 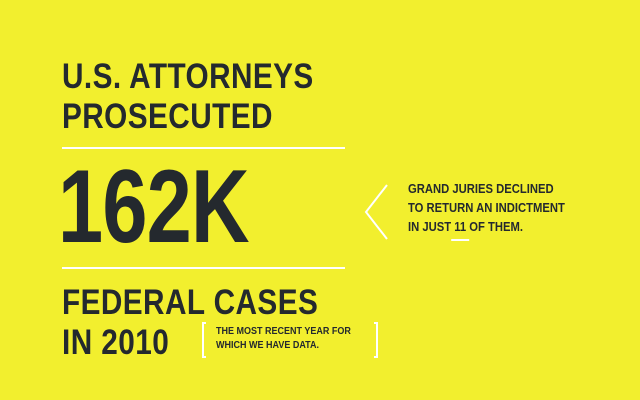 What do you see at coordinates (188, 76) in the screenshot?
I see `headline-line-1: U.S. ATTORNEYS` at bounding box center [188, 76].